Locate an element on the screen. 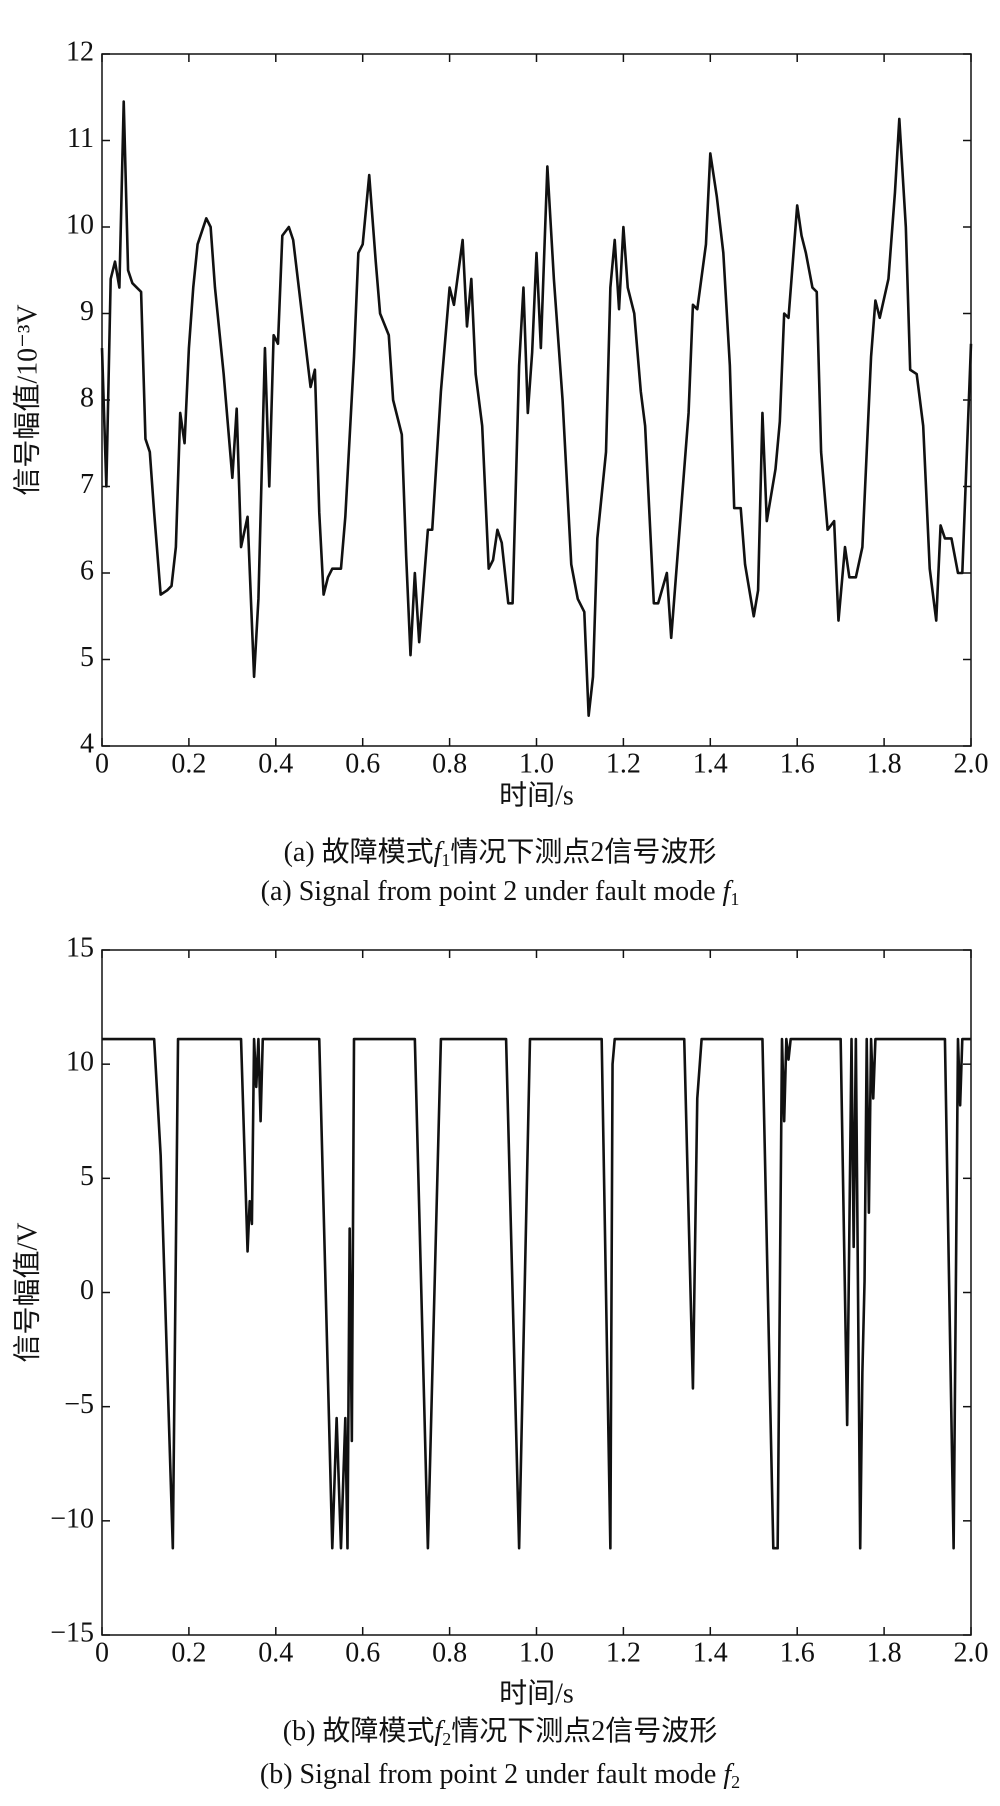 The height and width of the screenshot is (1806, 1000). caption: (a) 故障模式f1情况下测点2信号波形 is located at coordinates (500, 853).